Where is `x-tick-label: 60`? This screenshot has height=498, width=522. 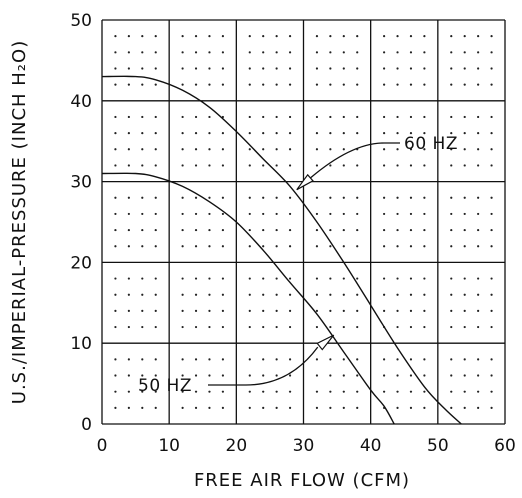 x-tick-label: 60 is located at coordinates (505, 446).